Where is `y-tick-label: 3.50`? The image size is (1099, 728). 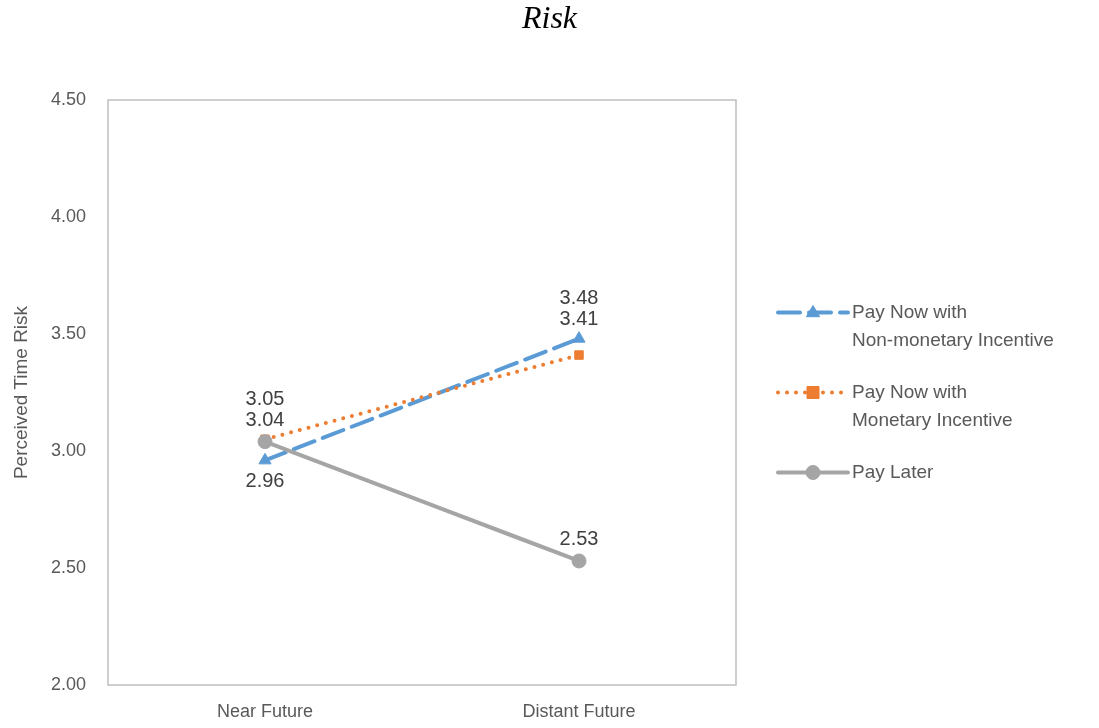 y-tick-label: 3.50 is located at coordinates (68, 332).